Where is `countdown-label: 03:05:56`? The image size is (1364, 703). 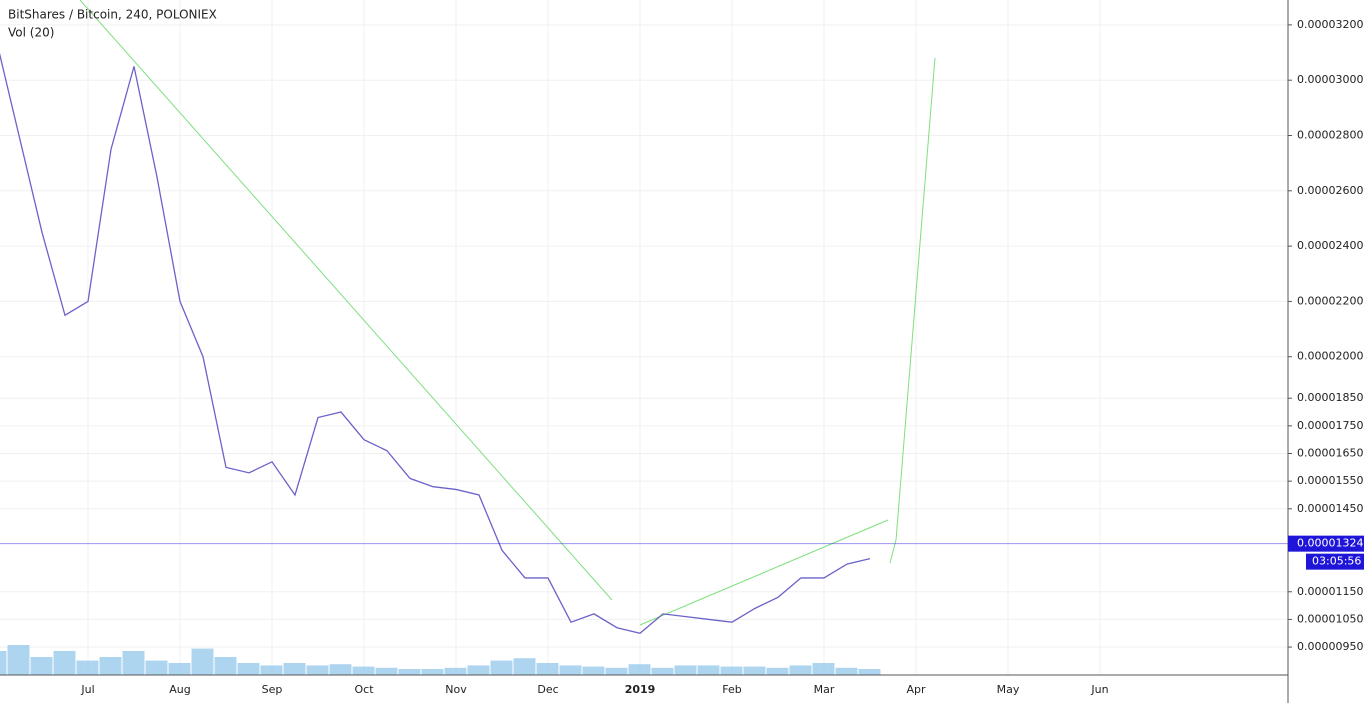 countdown-label: 03:05:56 is located at coordinates (1336, 561).